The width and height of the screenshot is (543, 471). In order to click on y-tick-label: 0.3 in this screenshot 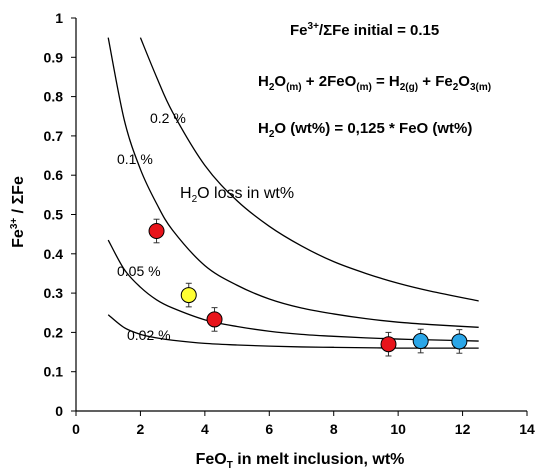, I will do `click(54, 293)`.